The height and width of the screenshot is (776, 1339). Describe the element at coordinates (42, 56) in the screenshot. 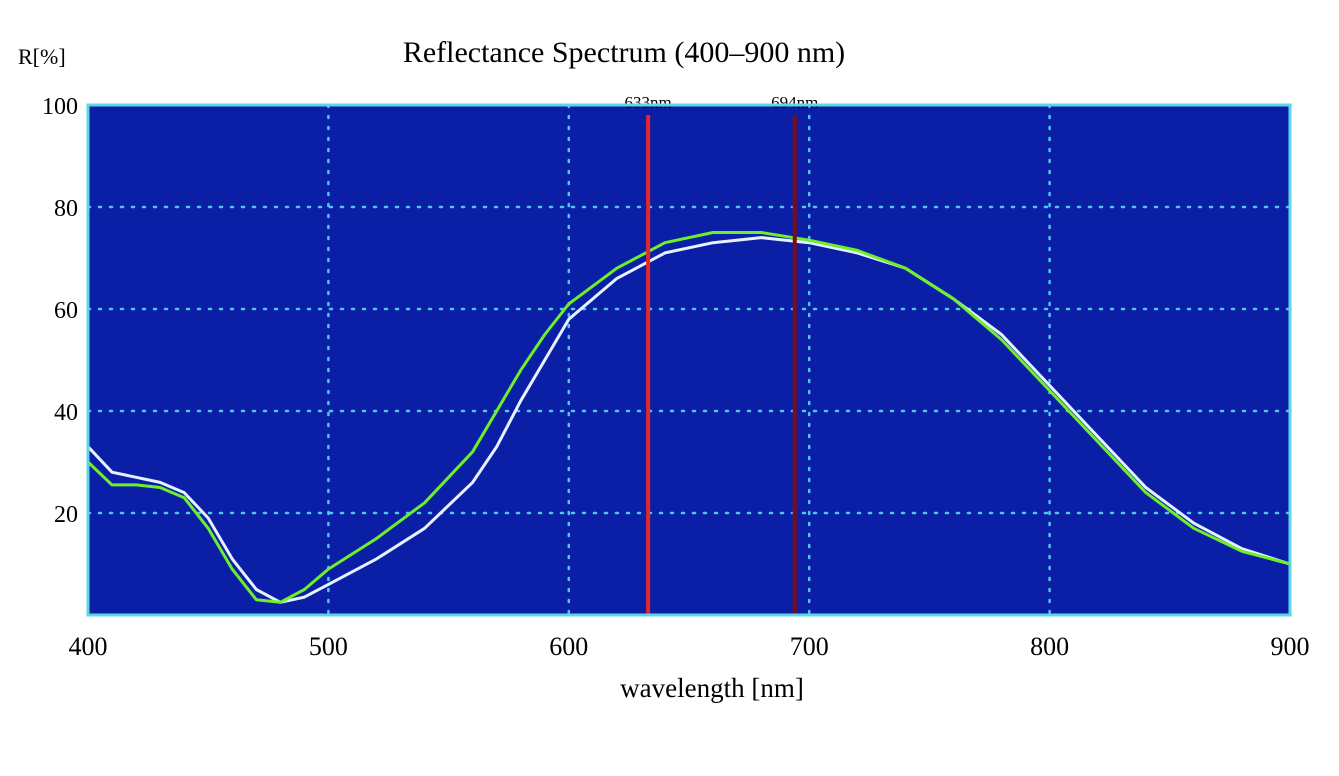

I see `y-axis-label: R[%]` at that location.